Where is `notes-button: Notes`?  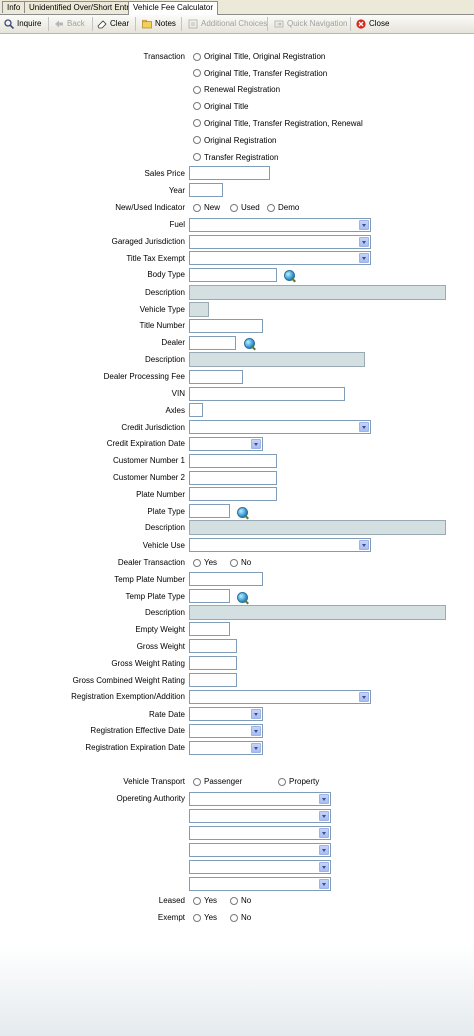 notes-button: Notes is located at coordinates (159, 24).